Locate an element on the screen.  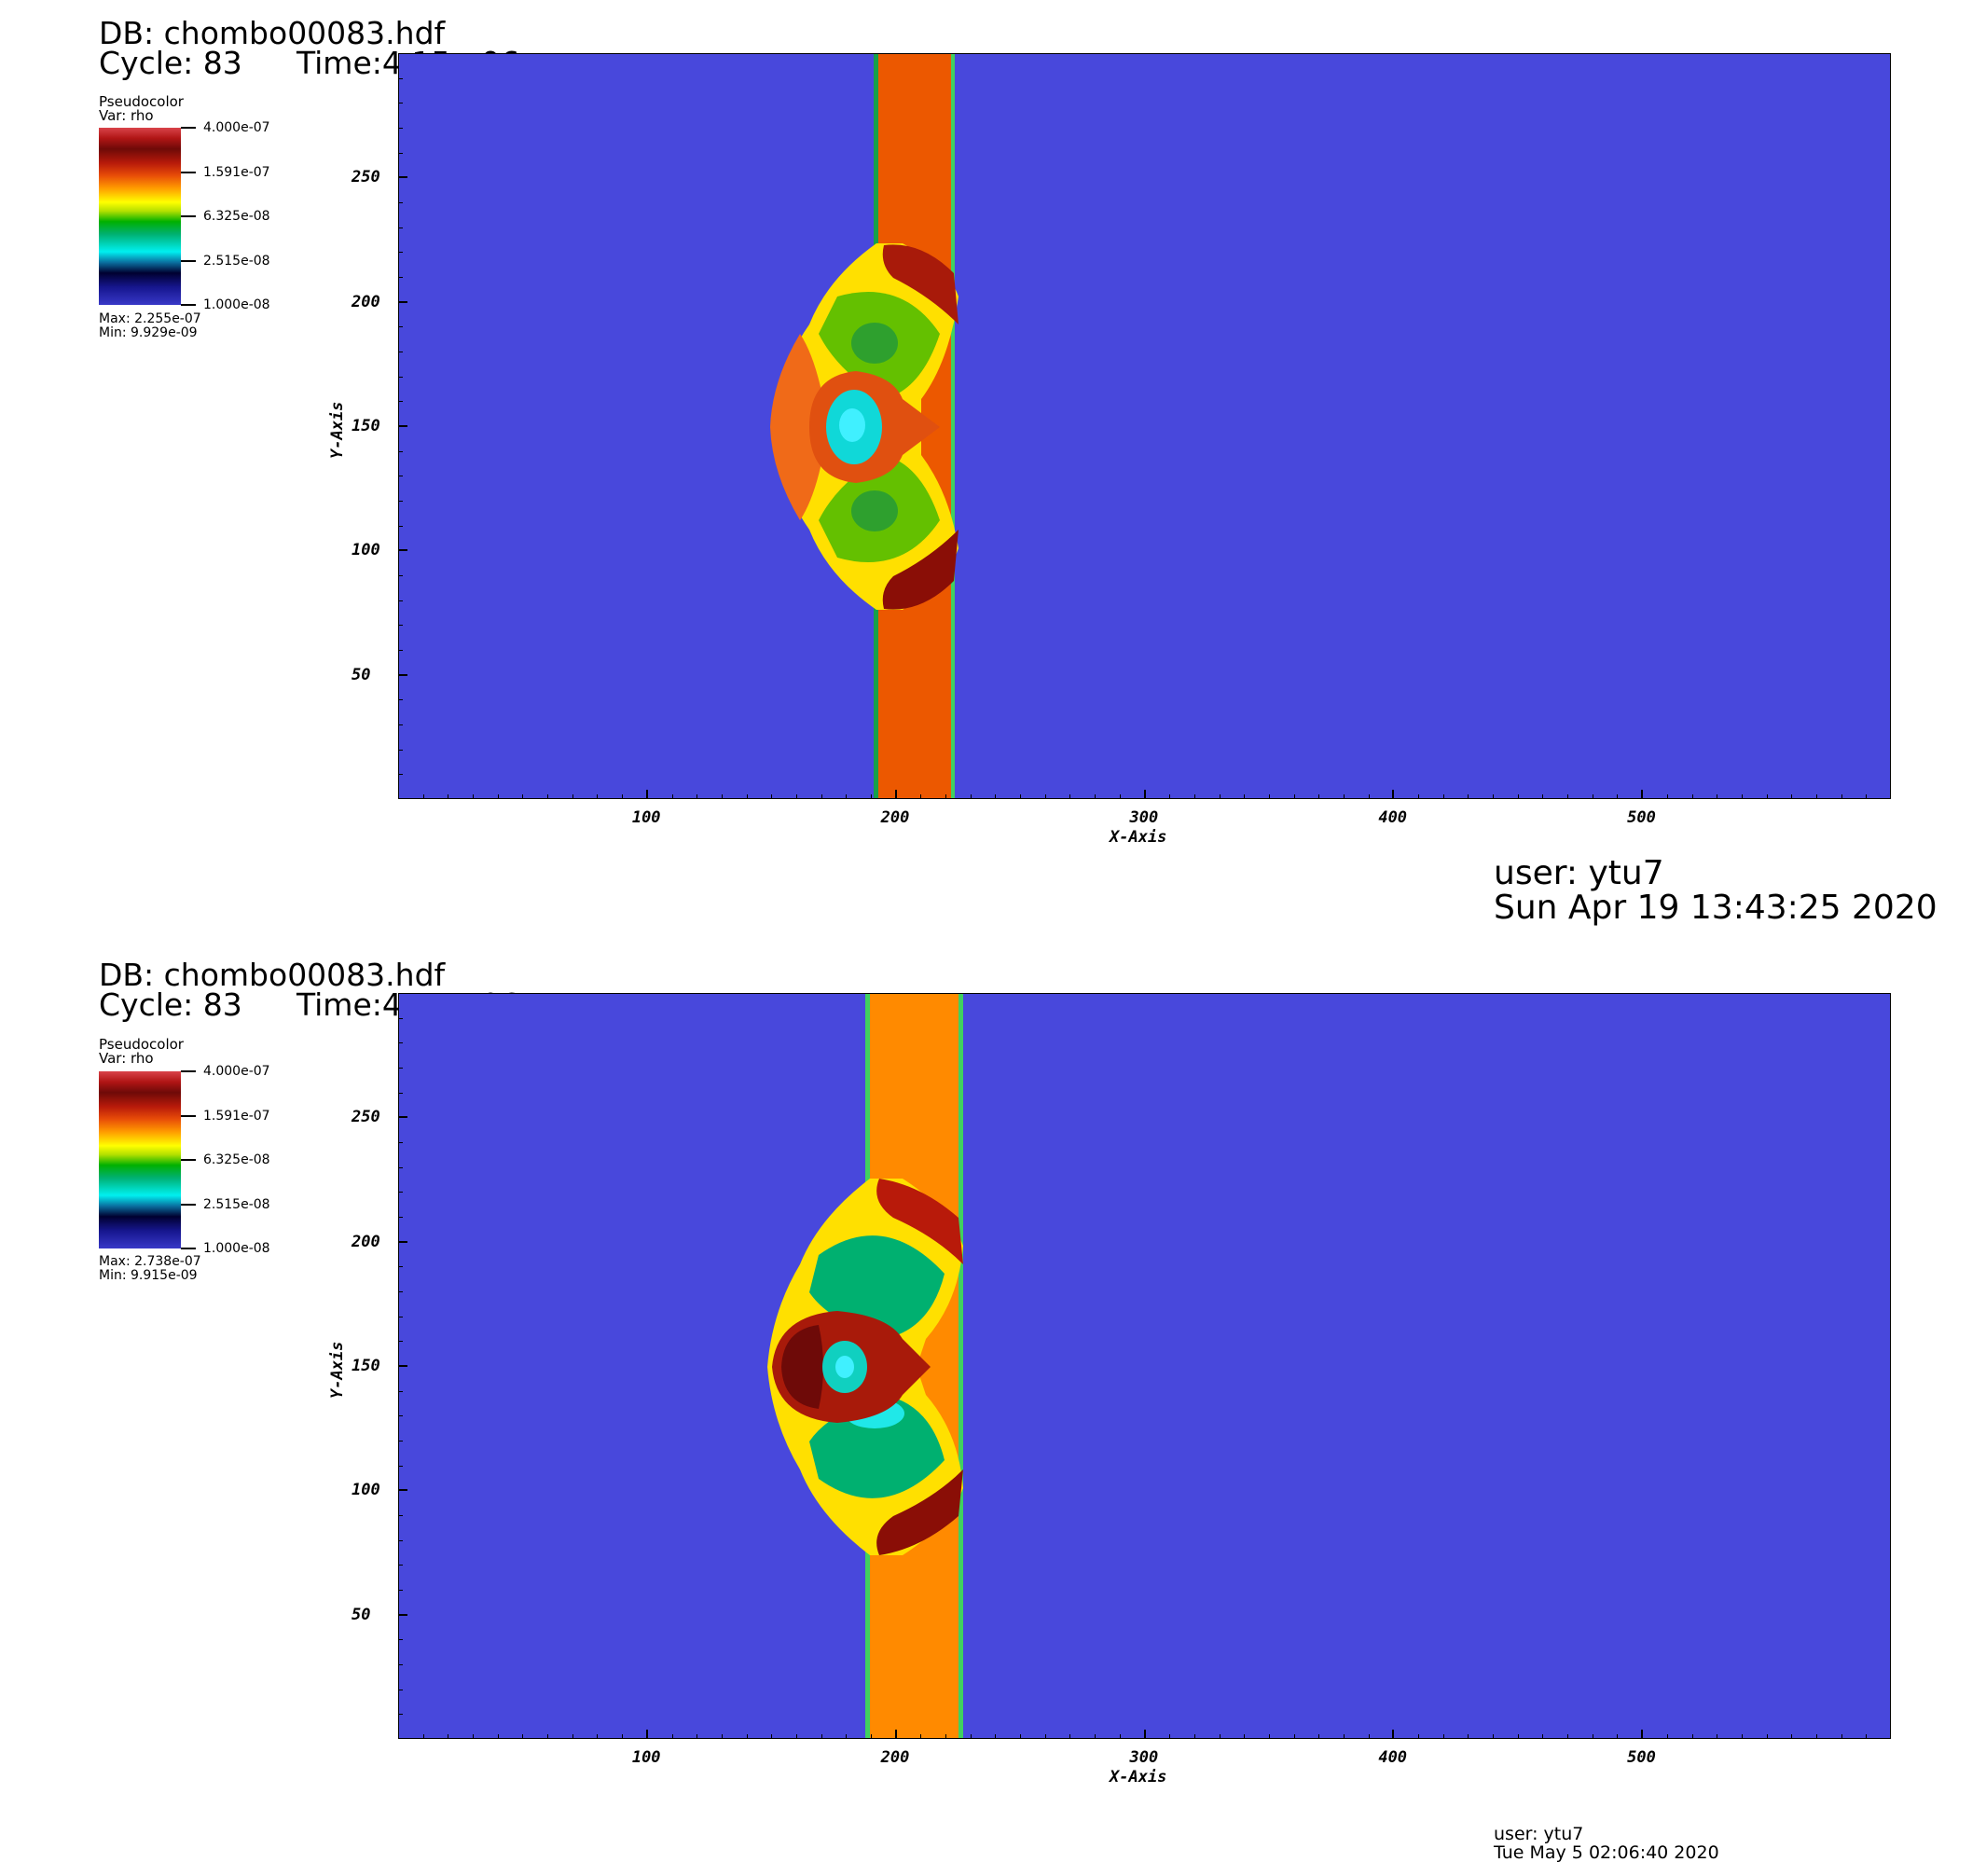
bubble-cyan-inner is located at coordinates (852, 425).